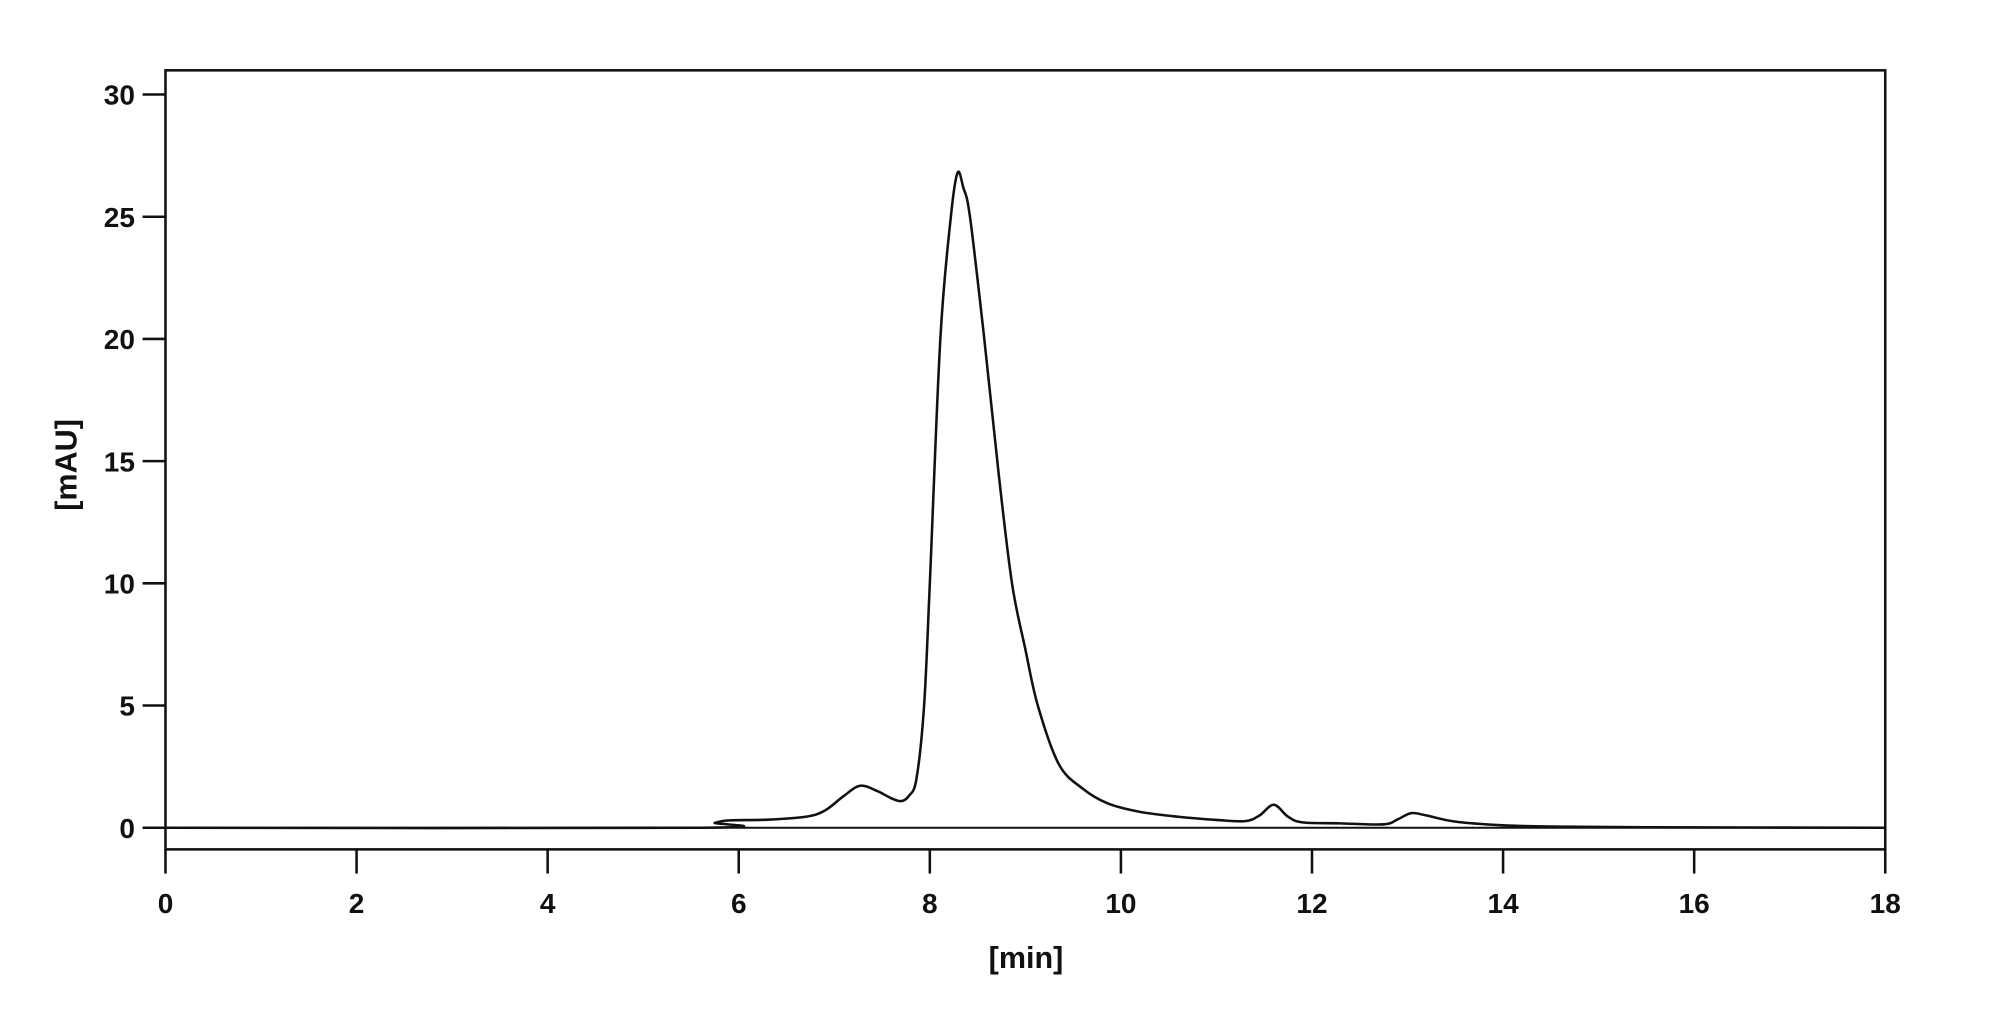 This screenshot has width=1996, height=1019. Describe the element at coordinates (127, 828) in the screenshot. I see `y-tick-label: 0` at that location.